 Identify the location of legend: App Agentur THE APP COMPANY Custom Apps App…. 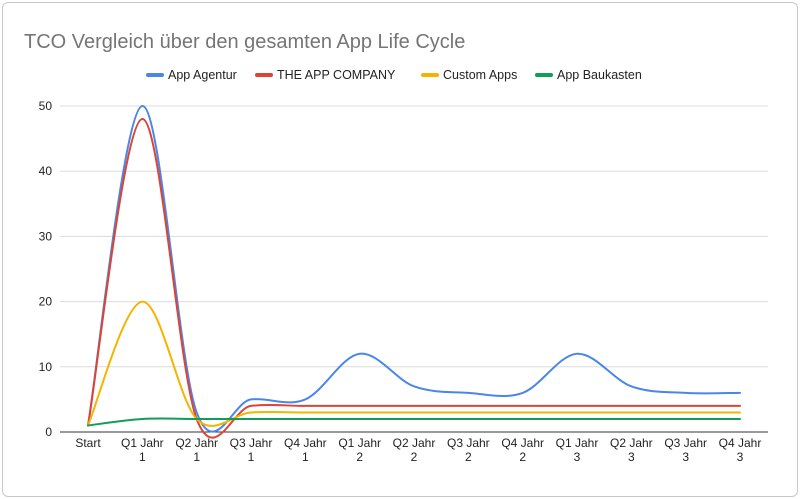
(394, 75).